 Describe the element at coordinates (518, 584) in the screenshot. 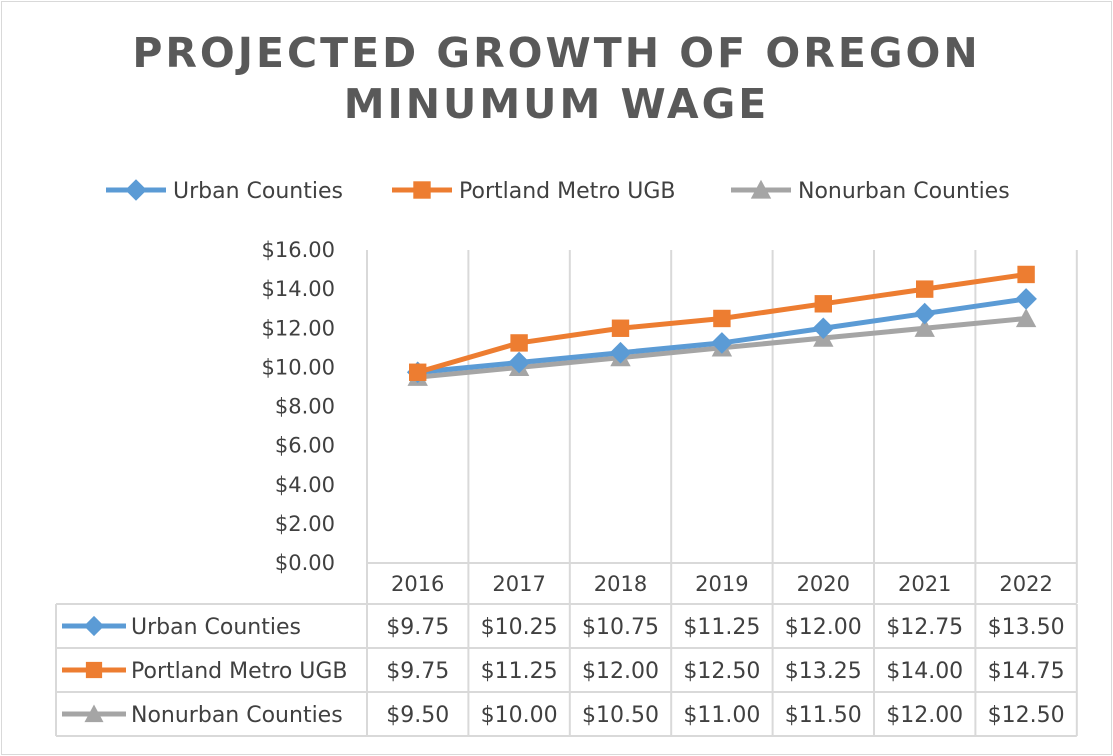

I see `x-tick-label: 2017` at that location.